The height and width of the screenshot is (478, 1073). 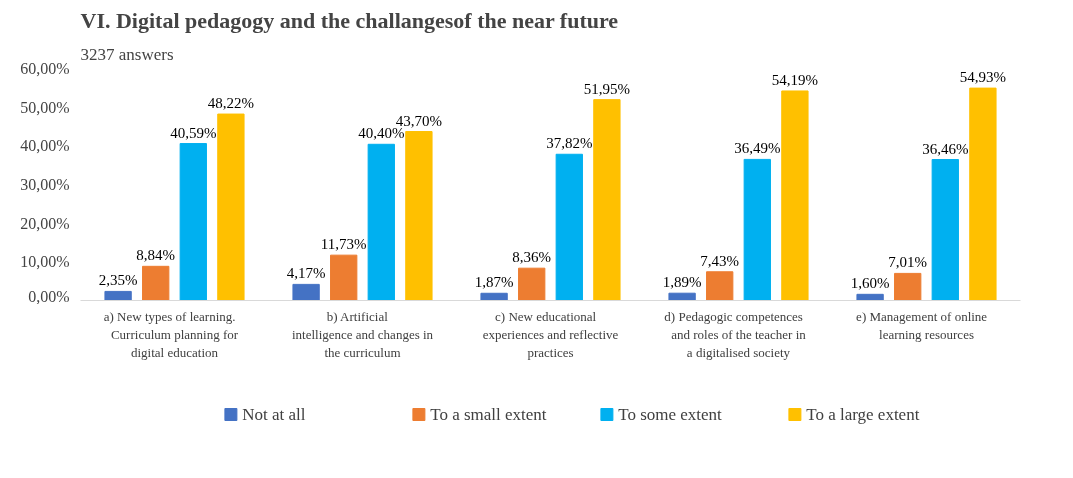 What do you see at coordinates (488, 414) in the screenshot?
I see `legend-label: To a small extent` at bounding box center [488, 414].